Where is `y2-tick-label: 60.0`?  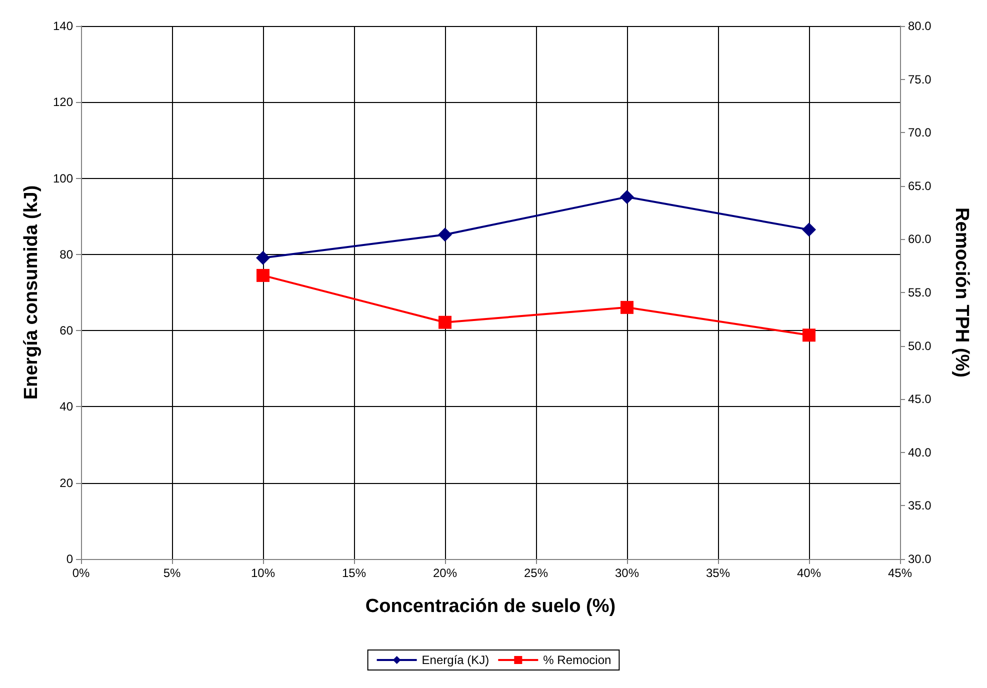 y2-tick-label: 60.0 is located at coordinates (920, 239).